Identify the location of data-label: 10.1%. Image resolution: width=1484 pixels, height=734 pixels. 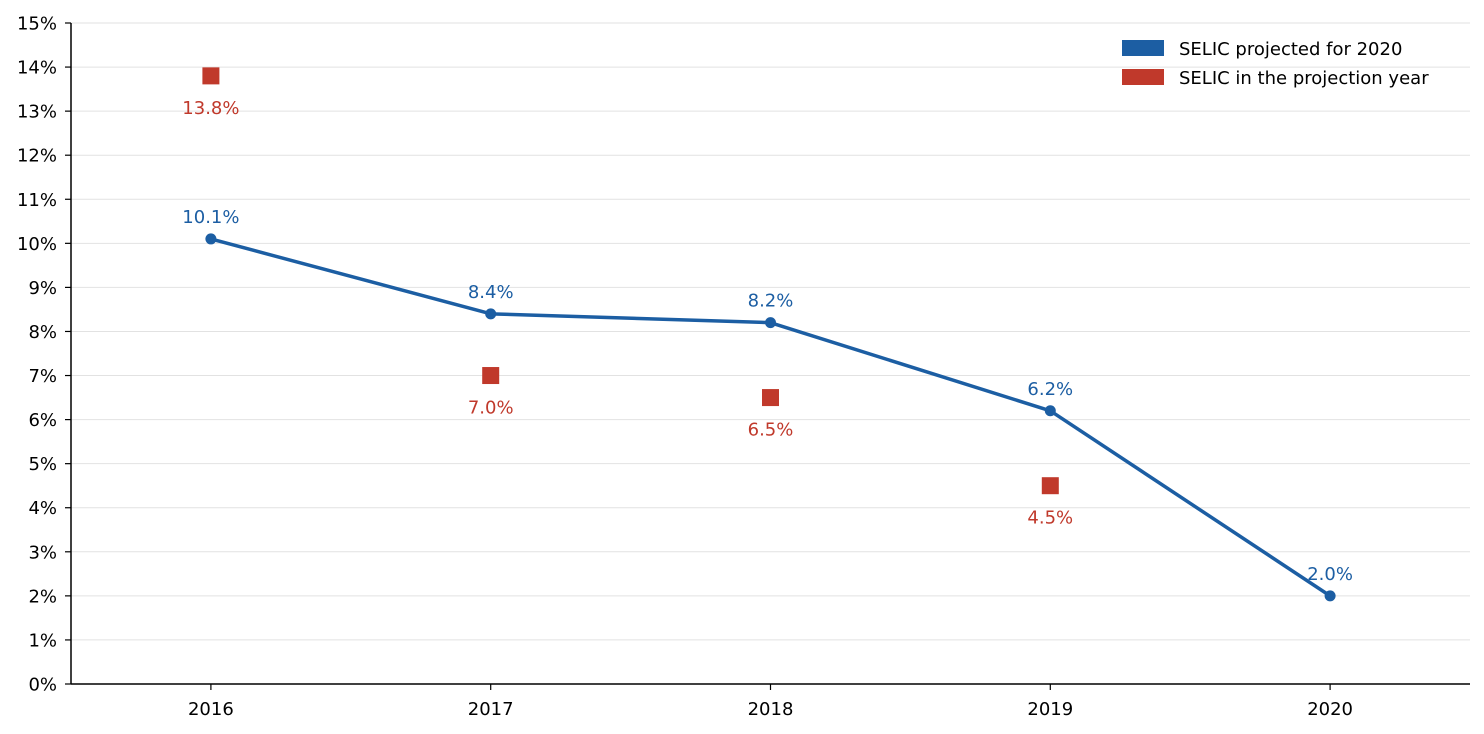
(210, 217).